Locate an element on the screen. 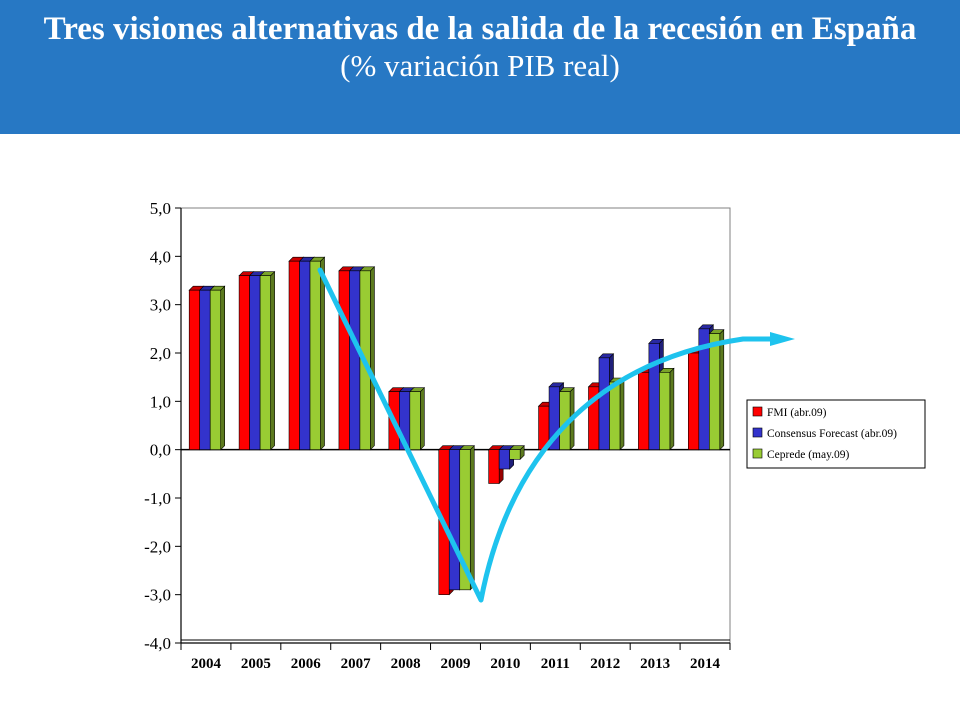 This screenshot has width=960, height=720. x-tick-label: 2010 is located at coordinates (505, 664).